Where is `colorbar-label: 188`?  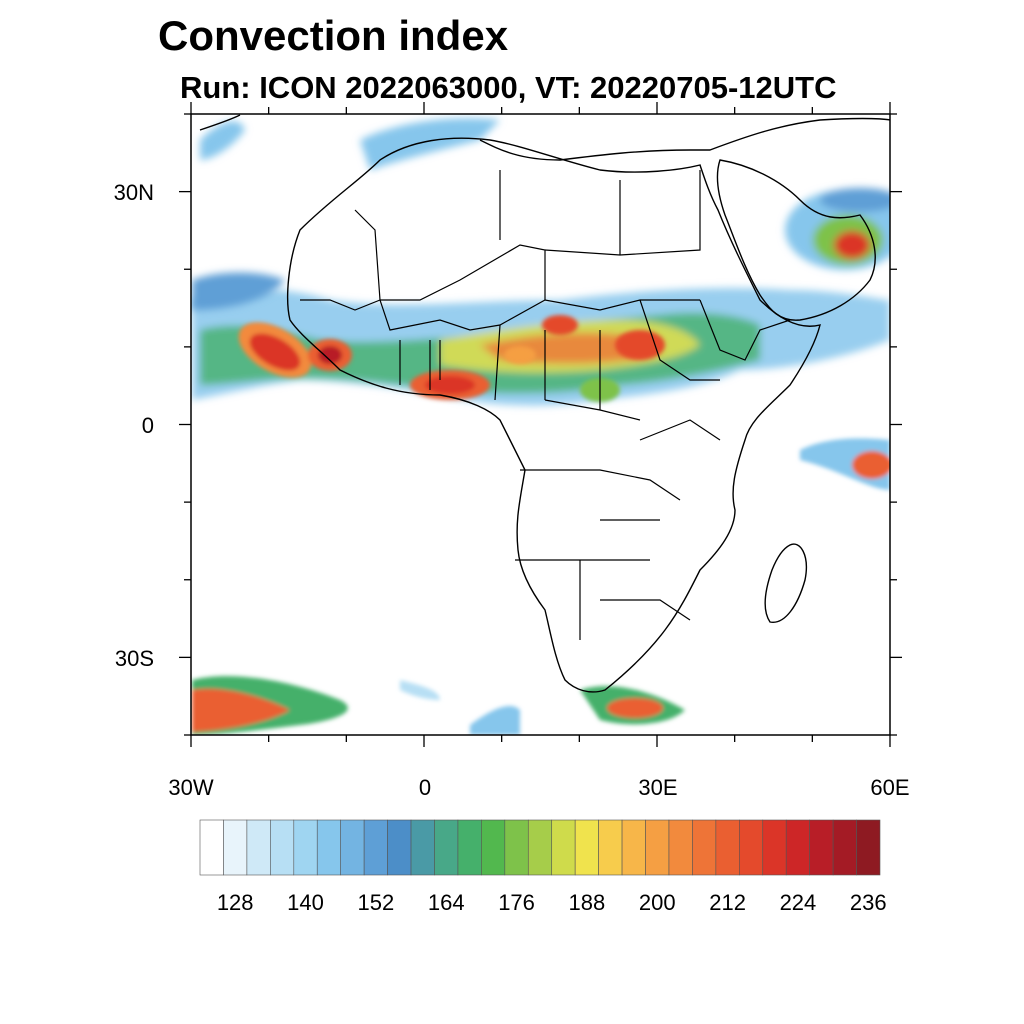 colorbar-label: 188 is located at coordinates (587, 902).